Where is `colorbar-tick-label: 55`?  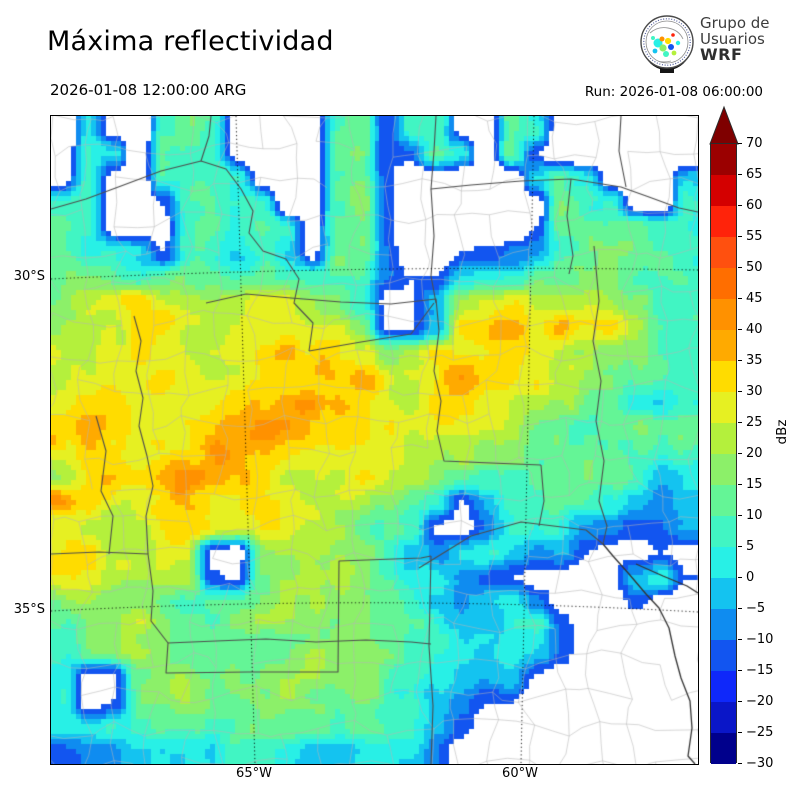 colorbar-tick-label: 55 is located at coordinates (754, 236).